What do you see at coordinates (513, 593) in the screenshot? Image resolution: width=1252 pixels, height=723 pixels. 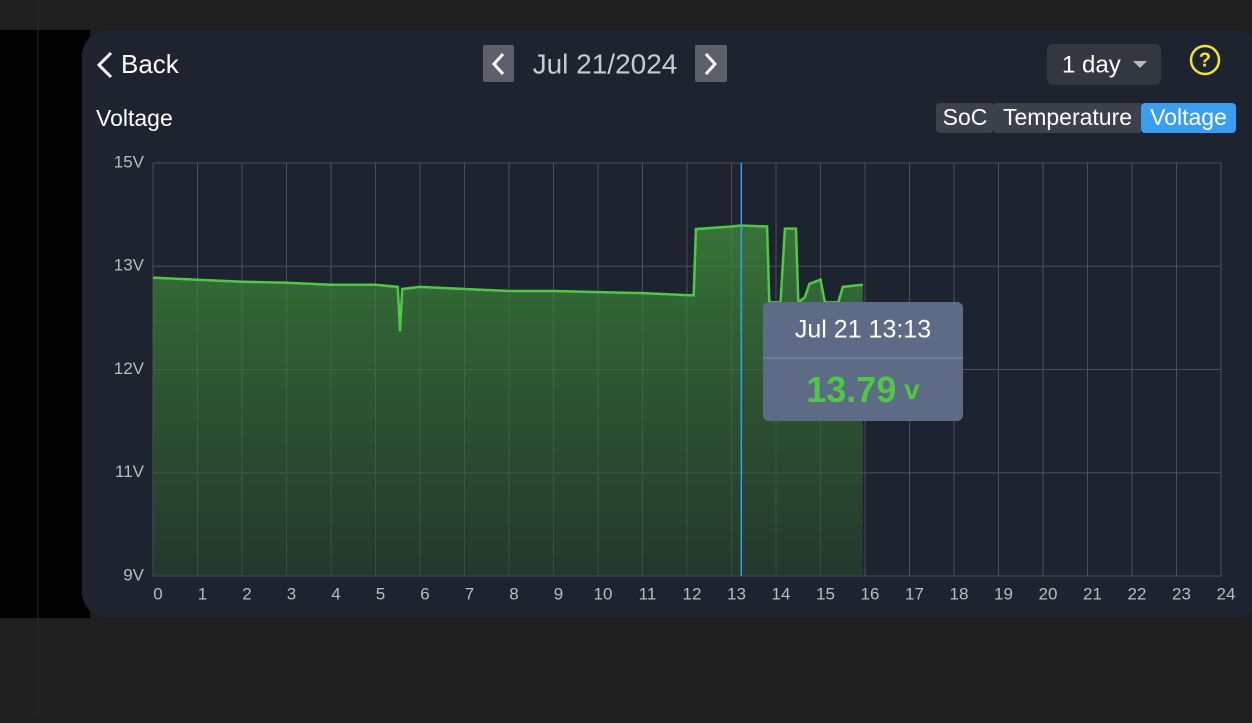 I see `x-tick-label: 8` at bounding box center [513, 593].